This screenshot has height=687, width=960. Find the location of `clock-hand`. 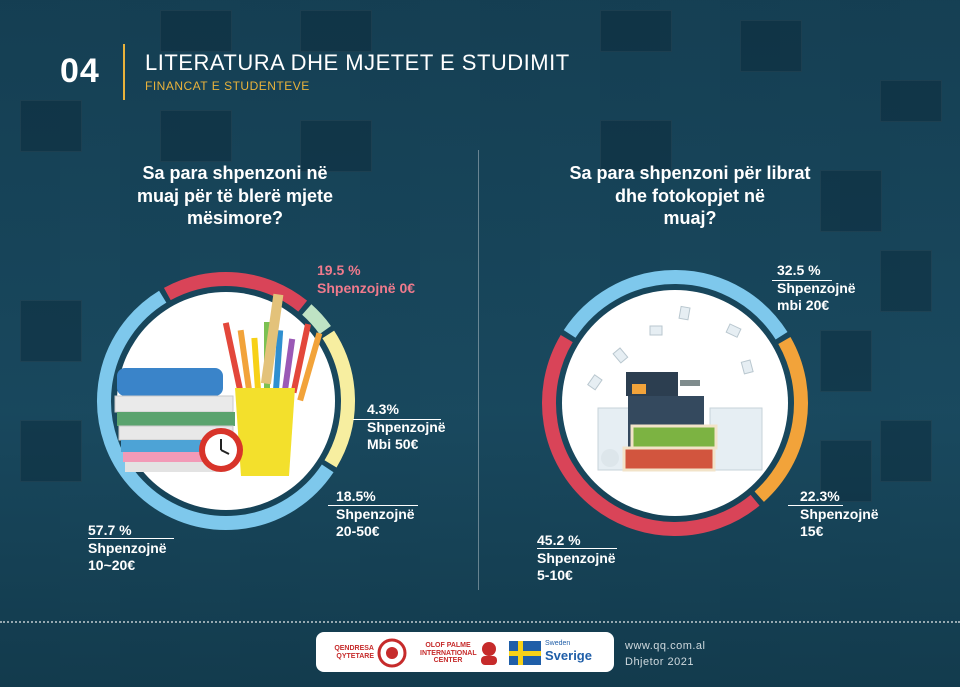

clock-hand is located at coordinates (225, 452).